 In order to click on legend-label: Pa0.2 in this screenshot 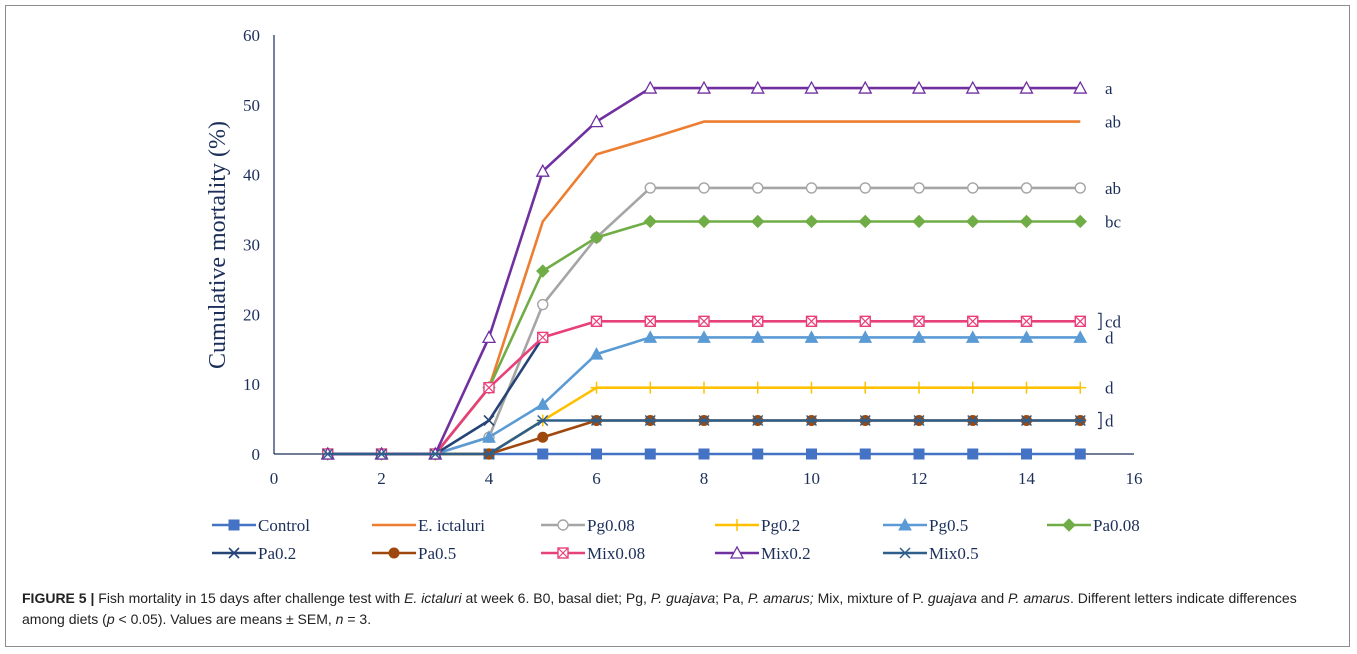, I will do `click(277, 553)`.